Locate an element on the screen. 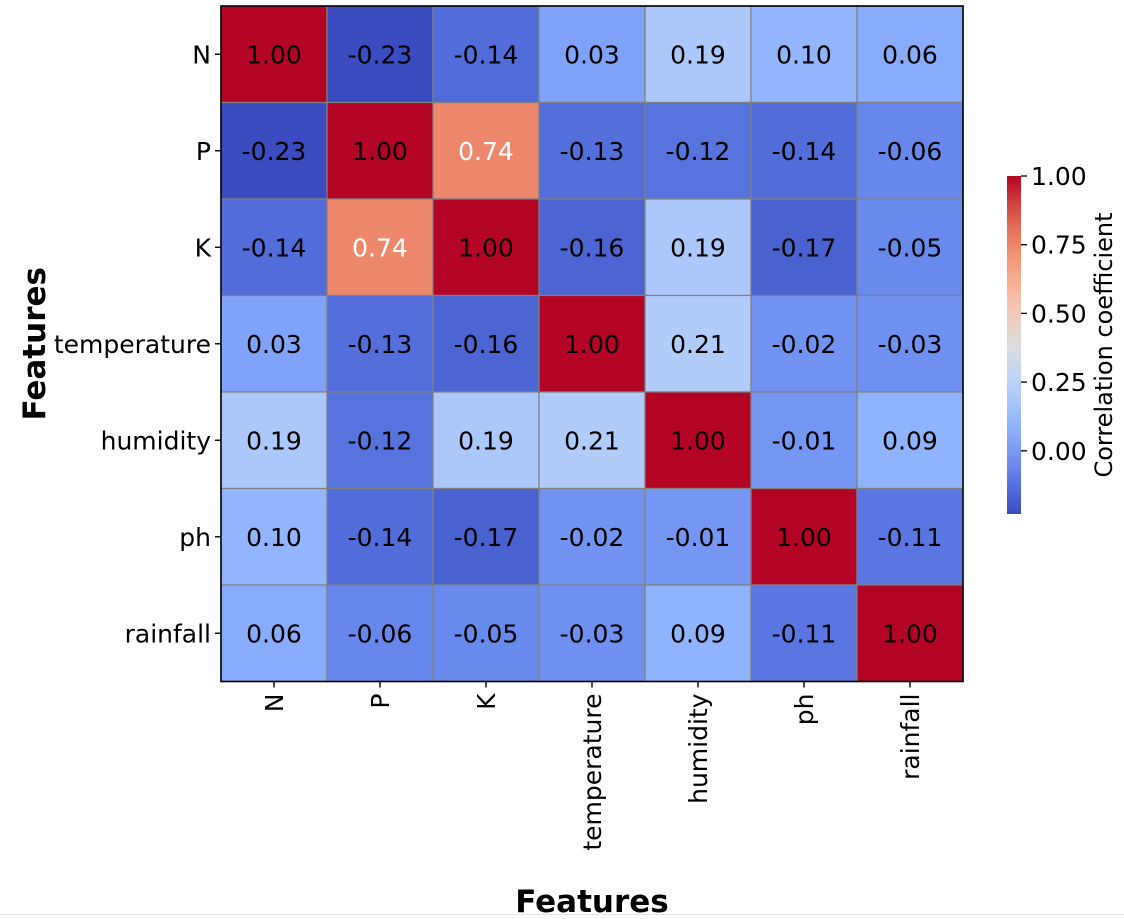 The image size is (1124, 919). heatmap-cell-N-humidity is located at coordinates (698, 54).